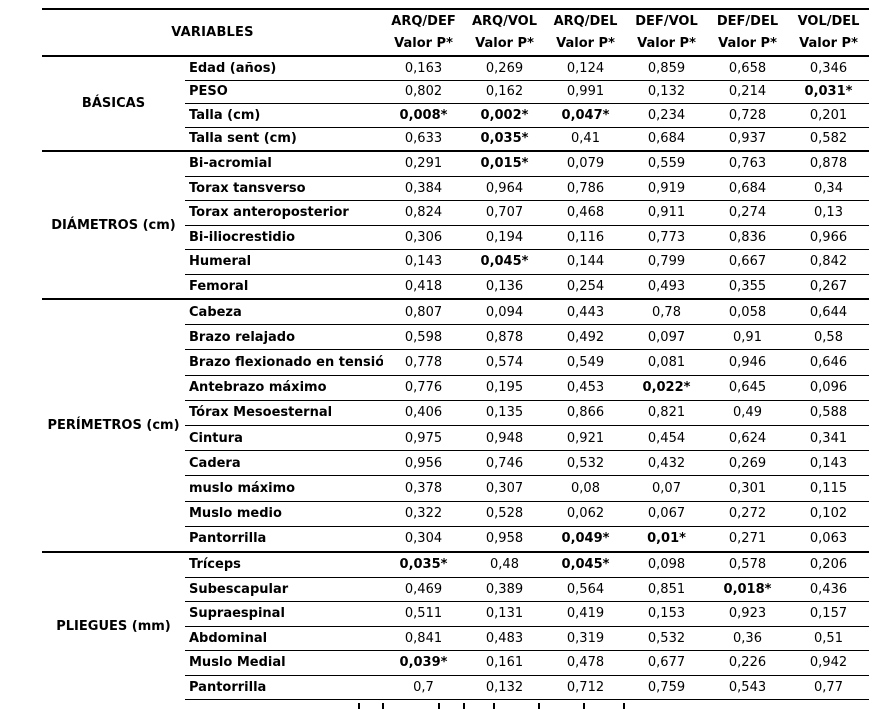 The height and width of the screenshot is (709, 886). I want to click on p-value-cell: 0,271, so click(747, 539).